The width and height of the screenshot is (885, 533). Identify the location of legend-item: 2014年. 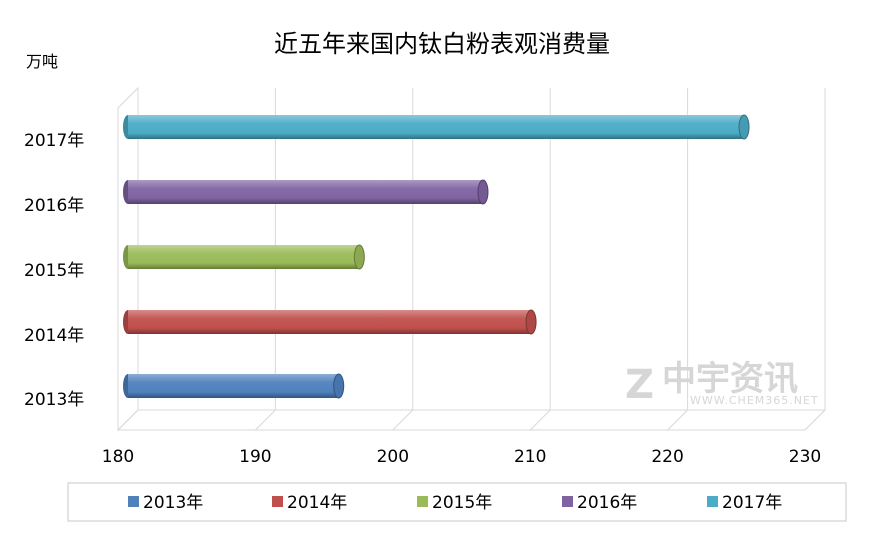
(309, 503).